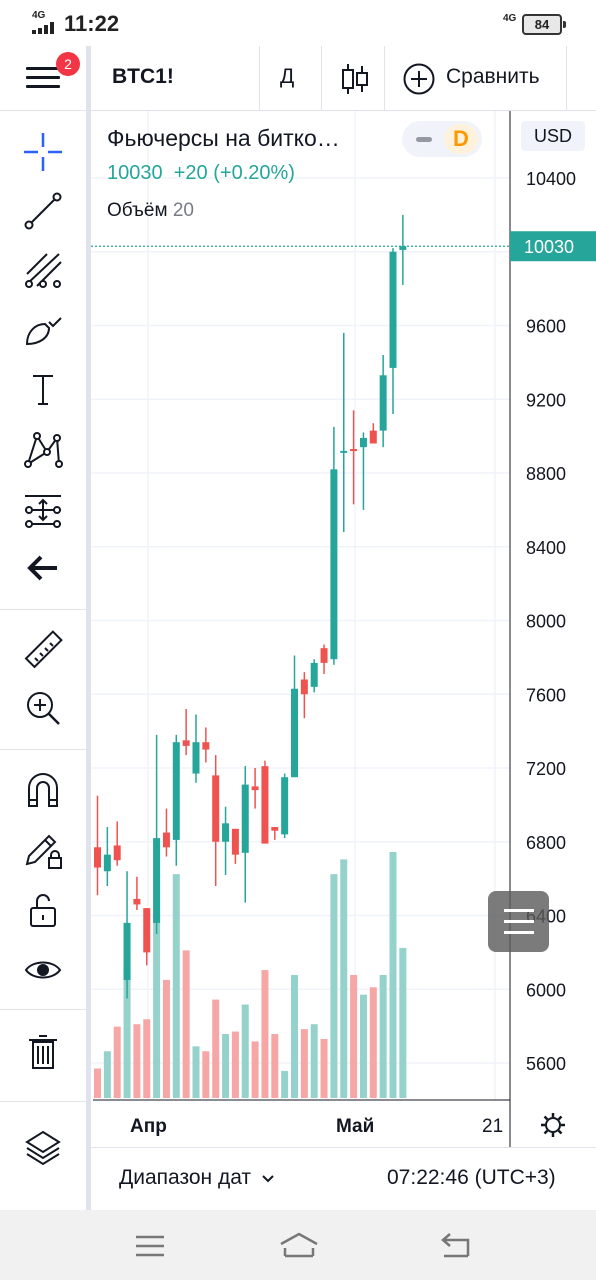  What do you see at coordinates (88, 628) in the screenshot?
I see `toolbar-border` at bounding box center [88, 628].